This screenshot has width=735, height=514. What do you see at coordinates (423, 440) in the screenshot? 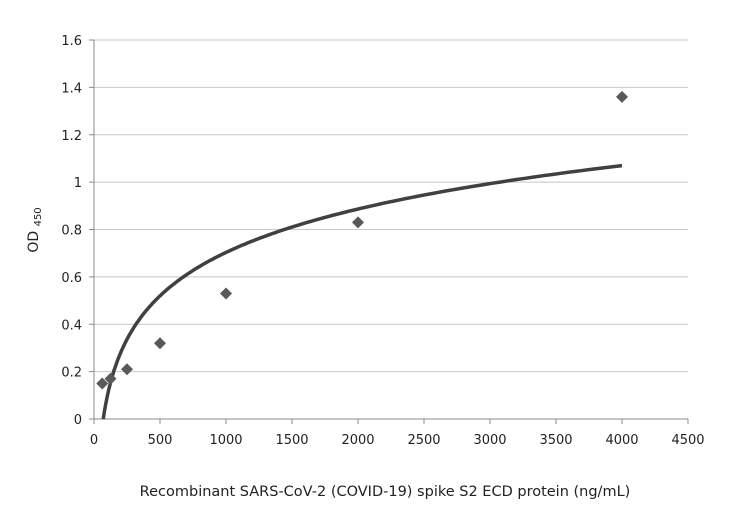
I see `x-tick-label: 2500` at bounding box center [423, 440].